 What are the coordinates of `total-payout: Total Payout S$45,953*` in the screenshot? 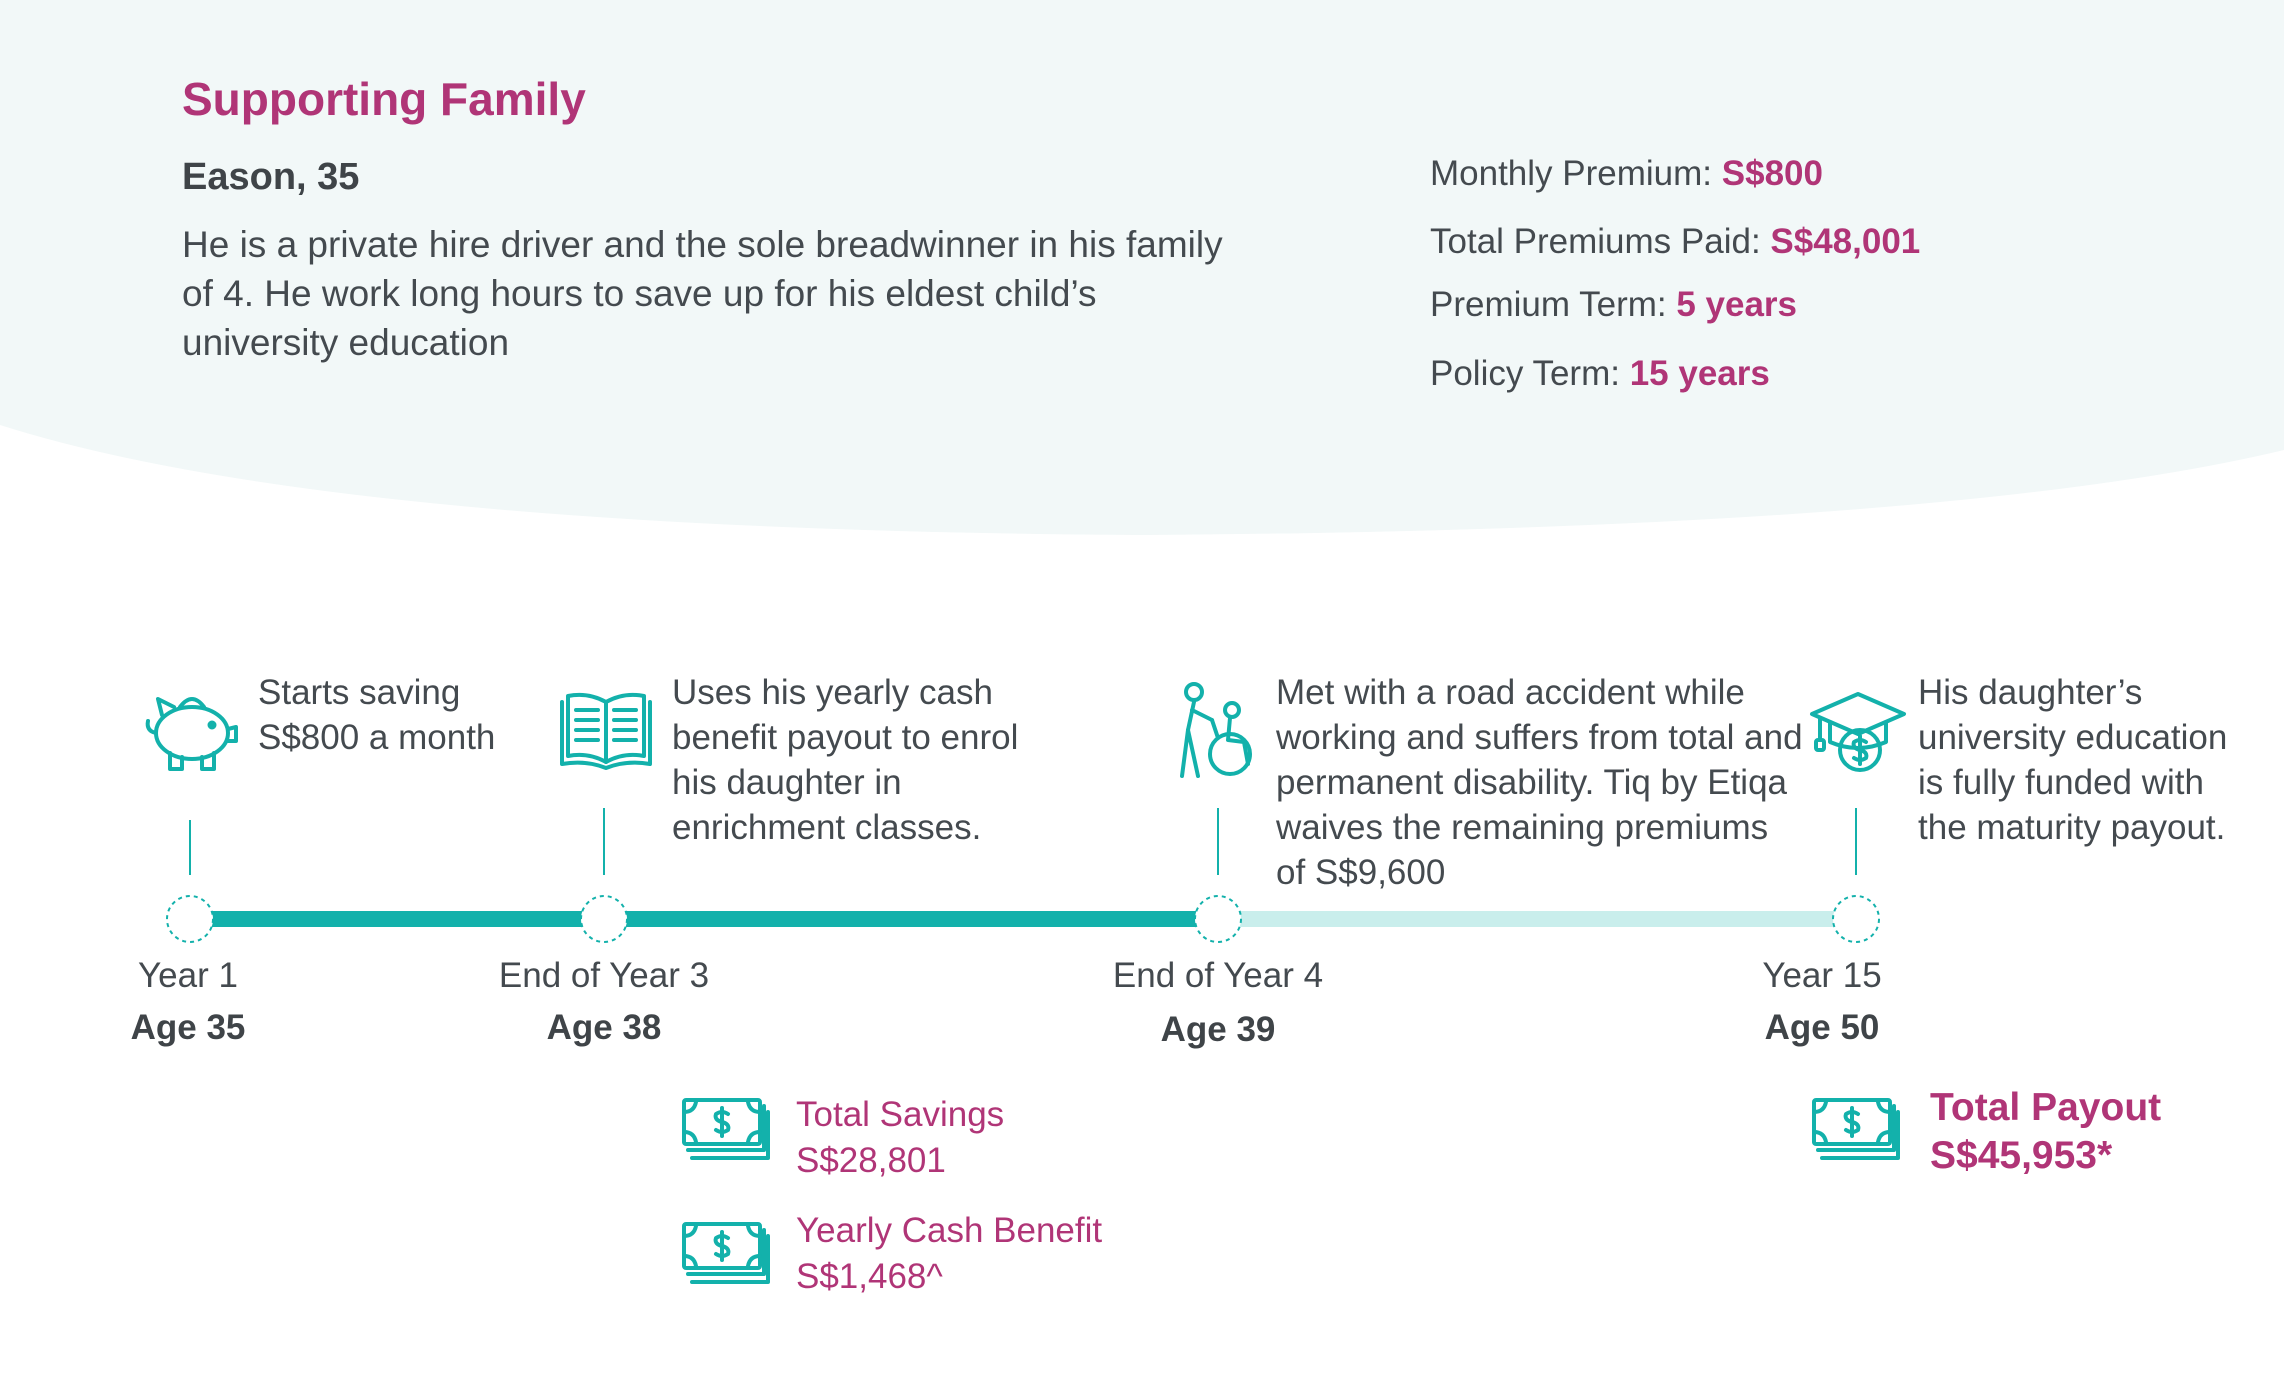 It's located at (2045, 1132).